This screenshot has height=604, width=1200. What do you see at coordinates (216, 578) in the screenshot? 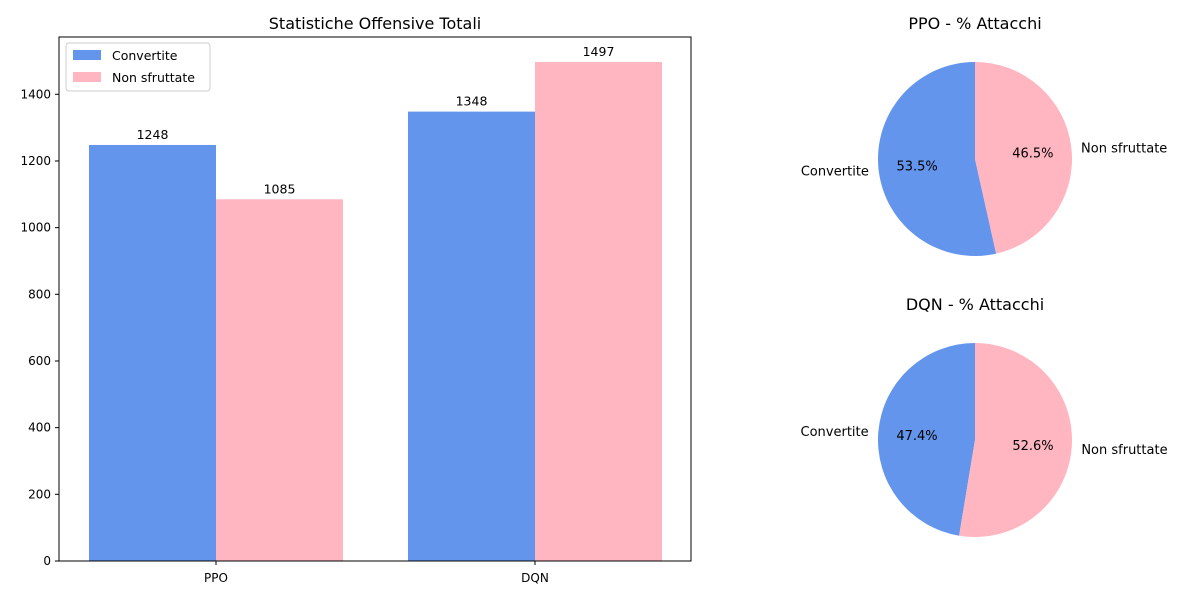
I see `x-tick-label-ppo: PPO` at bounding box center [216, 578].